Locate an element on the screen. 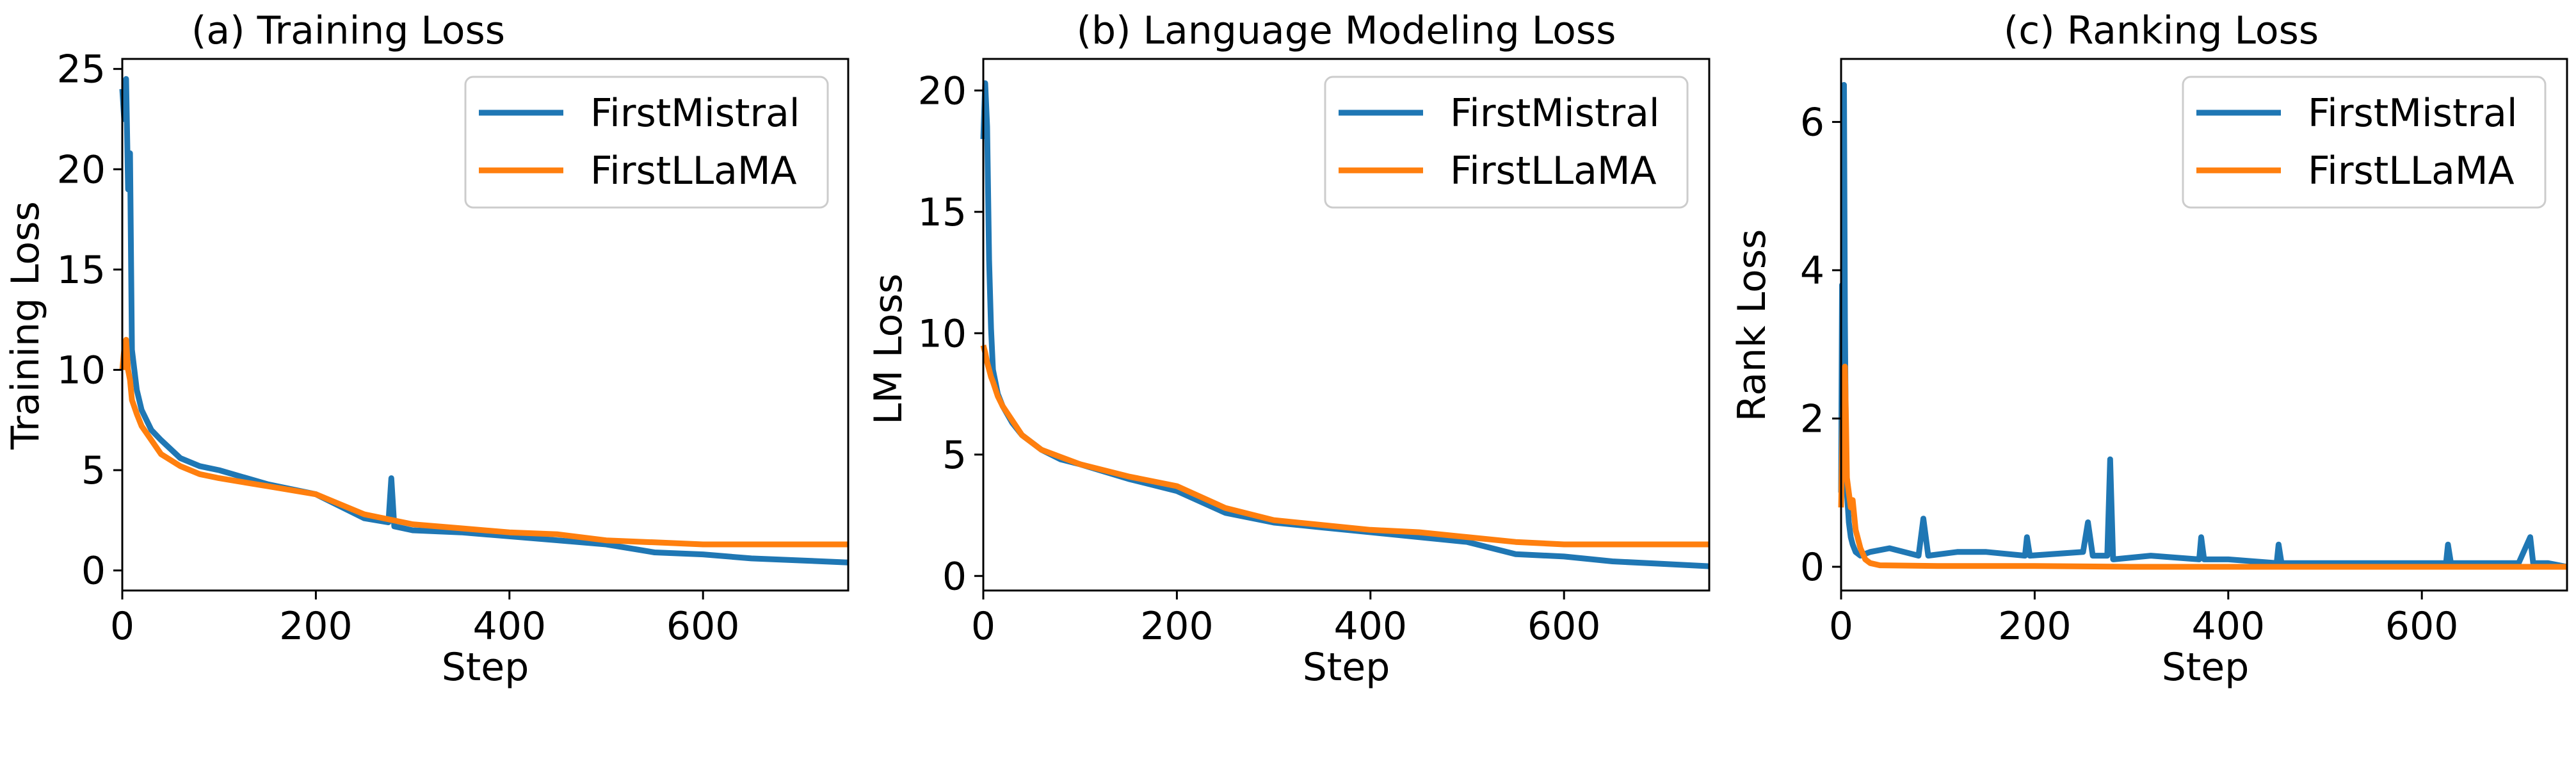  panel-c-legend-label-firstllama: FirstLLaMA is located at coordinates (2411, 171).